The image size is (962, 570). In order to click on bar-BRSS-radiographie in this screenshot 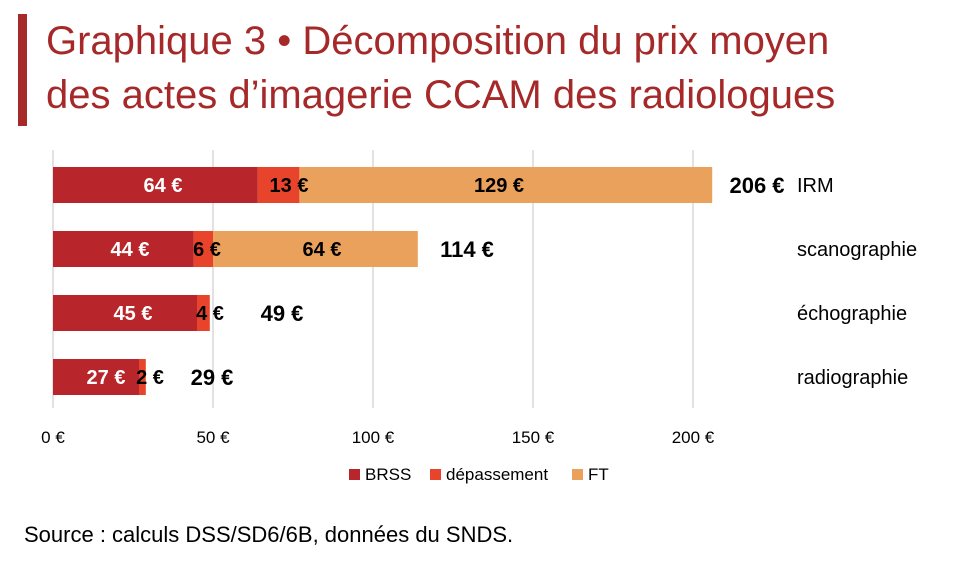, I will do `click(96, 377)`.